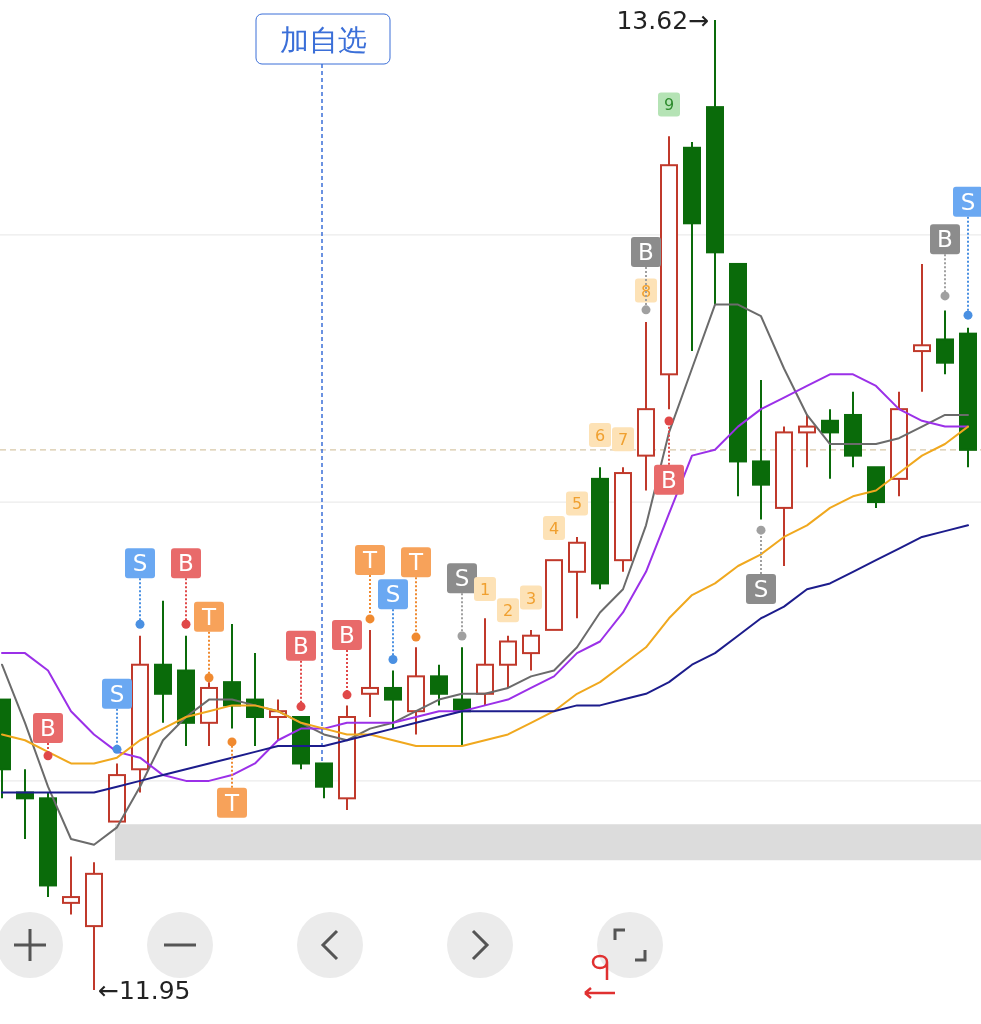 The height and width of the screenshot is (1024, 981). What do you see at coordinates (508, 611) in the screenshot?
I see `annotation: 2` at bounding box center [508, 611].